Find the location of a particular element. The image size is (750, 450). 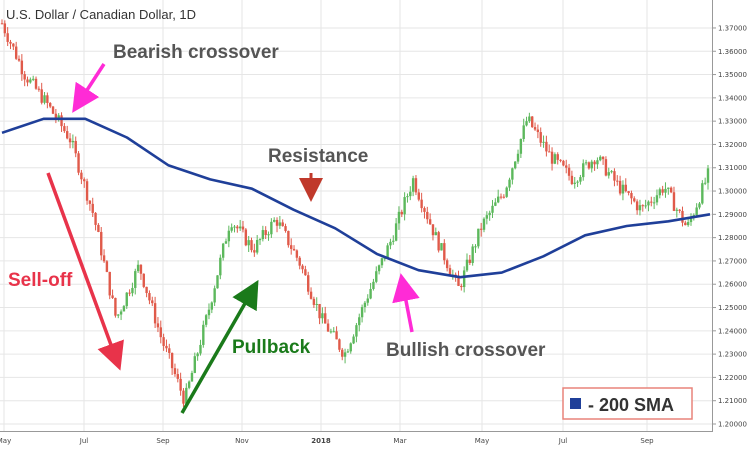

x-tick-label: 2018 is located at coordinates (321, 441).